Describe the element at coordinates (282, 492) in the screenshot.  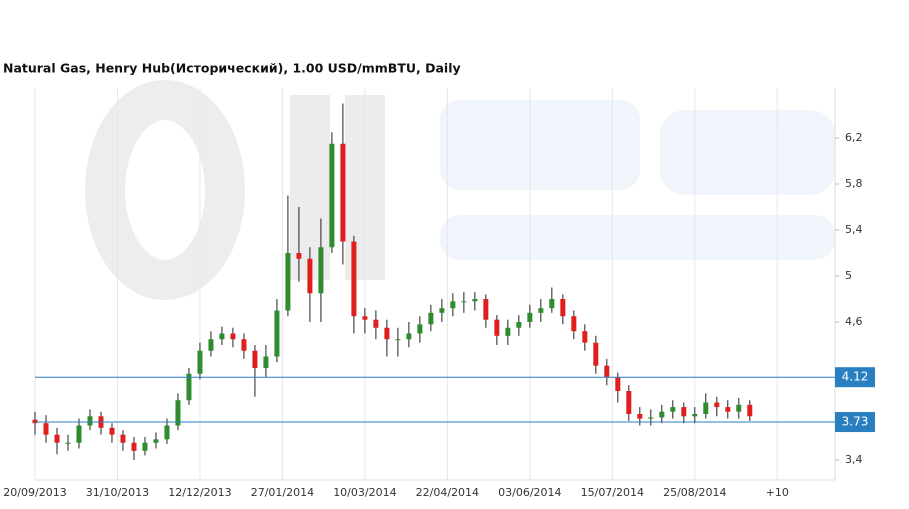
I see `x-tick-label: 27/01/2014` at that location.